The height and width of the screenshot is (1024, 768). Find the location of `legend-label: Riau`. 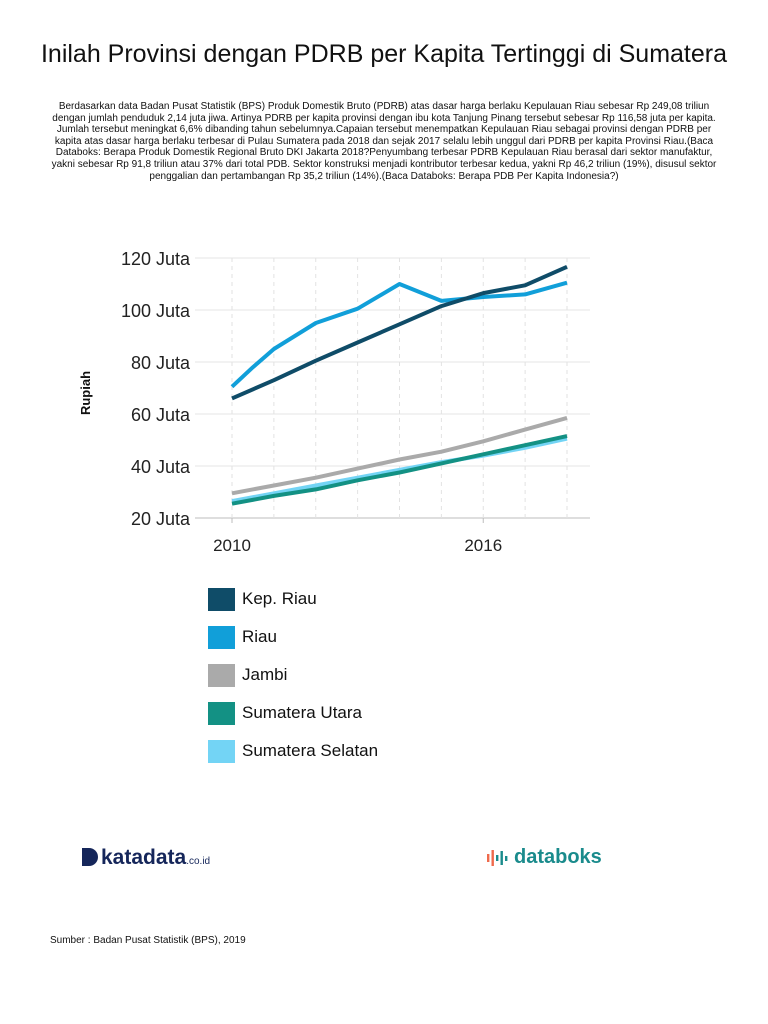

legend-label: Riau is located at coordinates (259, 636).